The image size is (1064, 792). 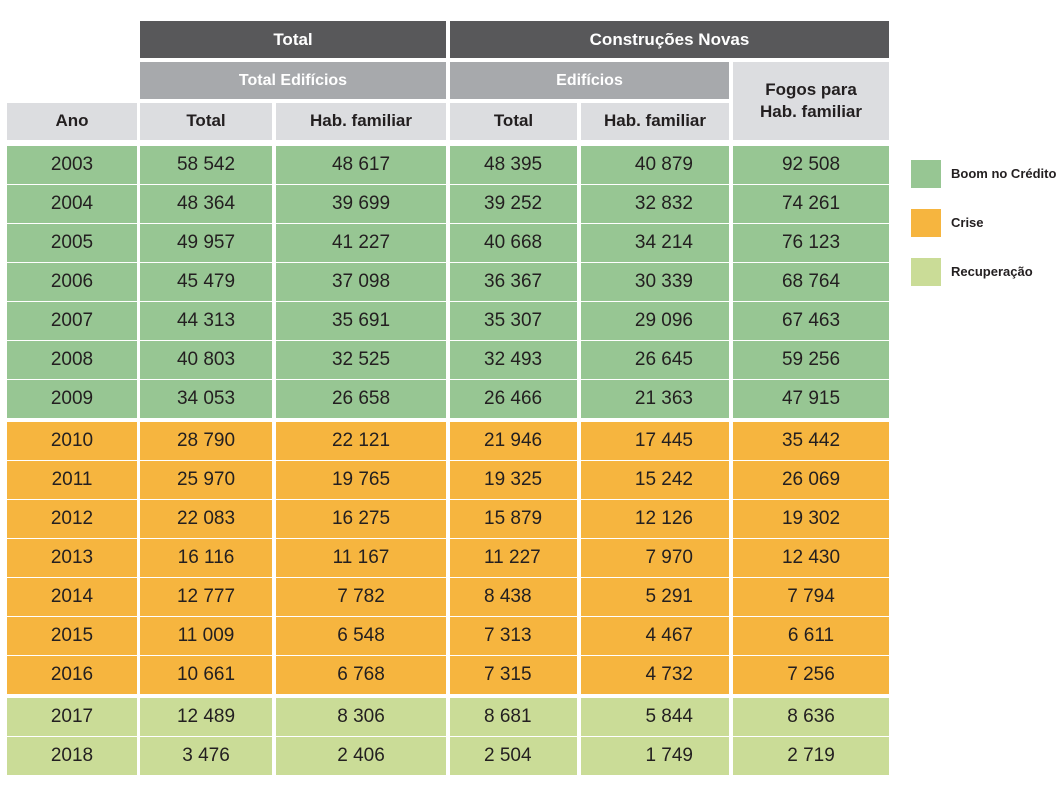 What do you see at coordinates (206, 519) in the screenshot?
I see `total-buildings-total-cell: 22 083` at bounding box center [206, 519].